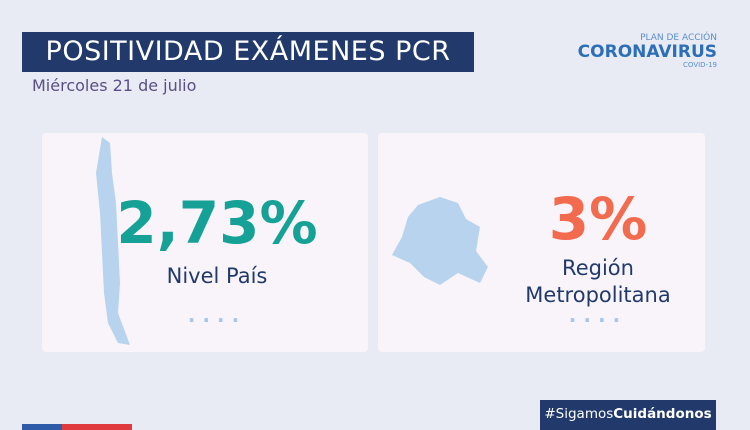 The width and height of the screenshot is (750, 430). I want to click on logo: PLAN DE ACCIÓN CORONAVIRUS COVID-19, so click(644, 51).